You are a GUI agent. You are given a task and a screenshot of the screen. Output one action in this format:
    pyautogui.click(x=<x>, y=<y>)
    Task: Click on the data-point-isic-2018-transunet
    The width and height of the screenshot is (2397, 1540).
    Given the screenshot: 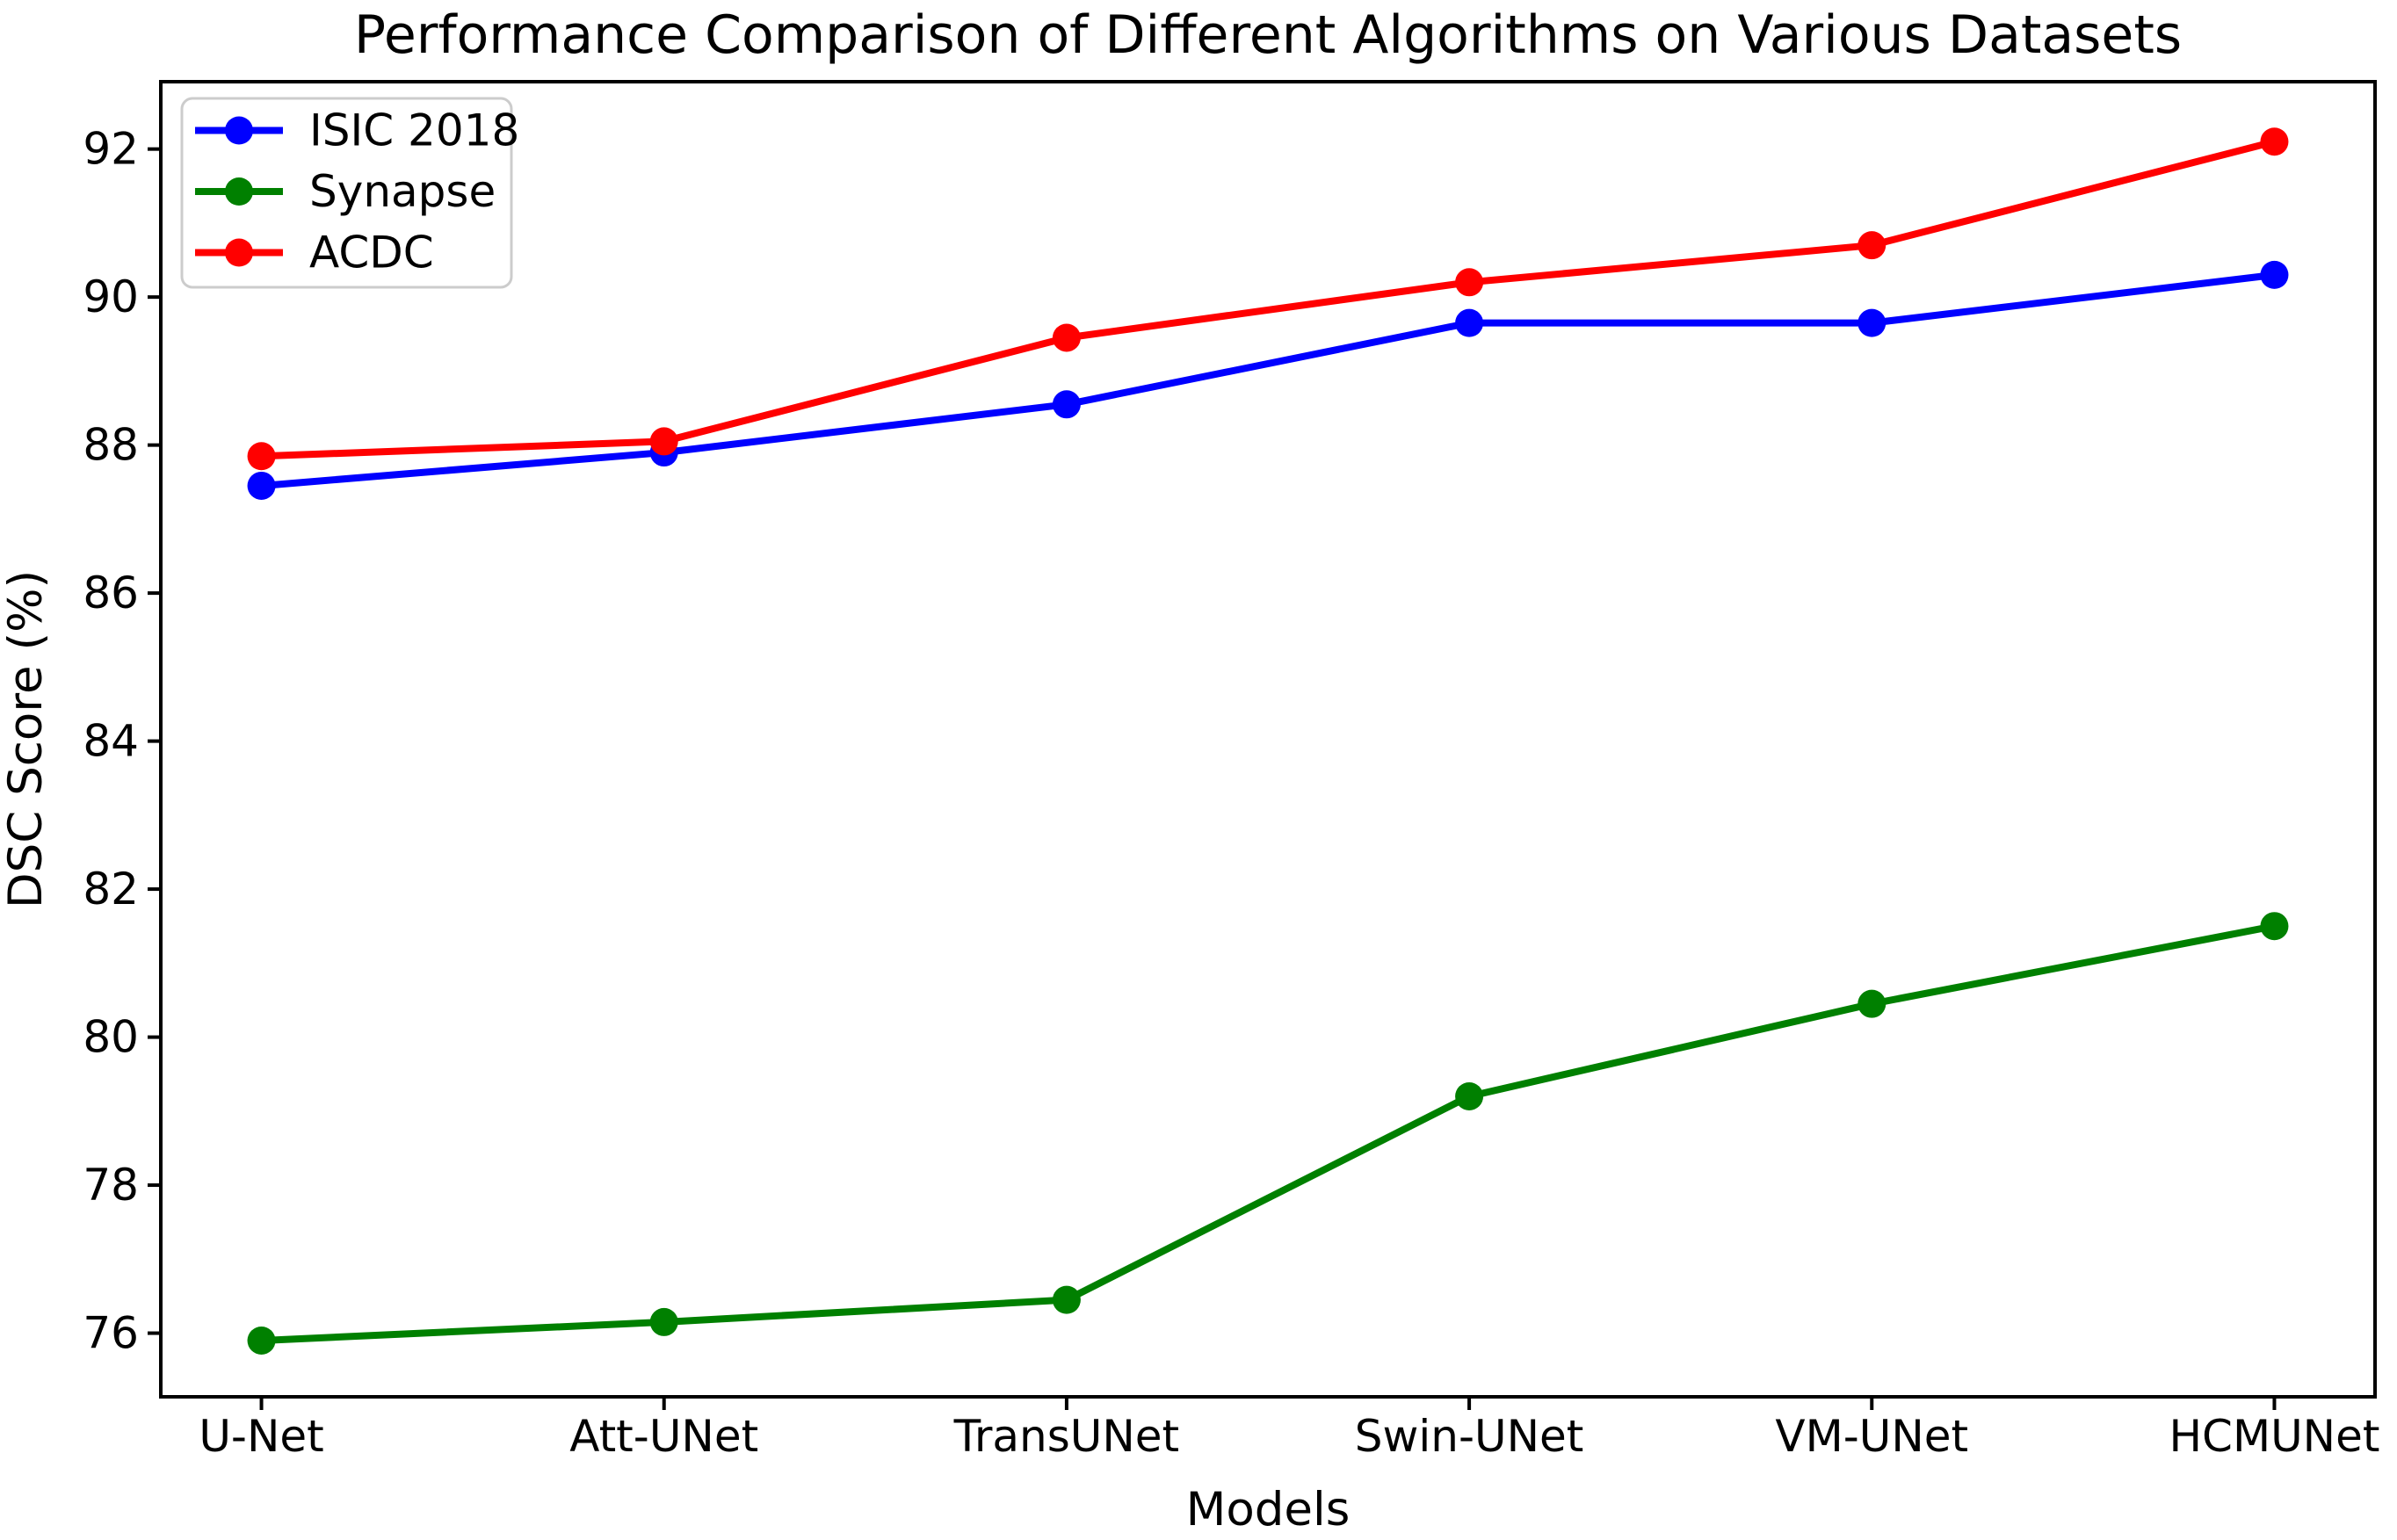 What is the action you would take?
    pyautogui.click(x=1066, y=404)
    